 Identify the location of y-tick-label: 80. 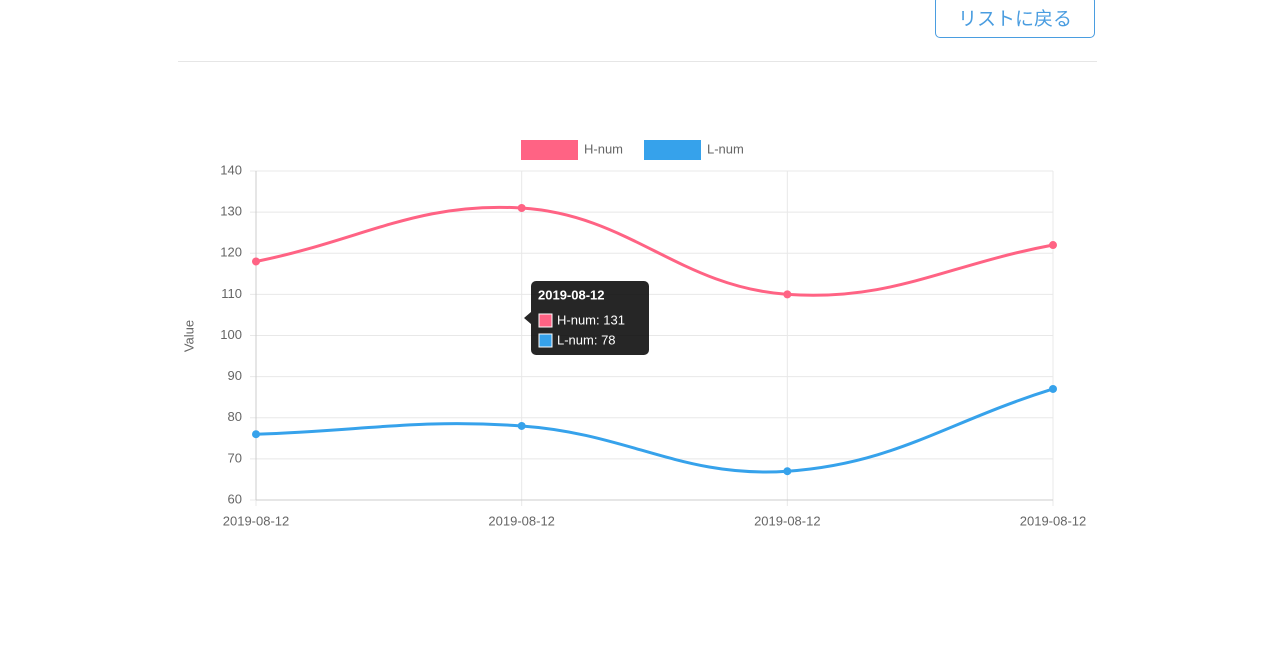
(235, 416).